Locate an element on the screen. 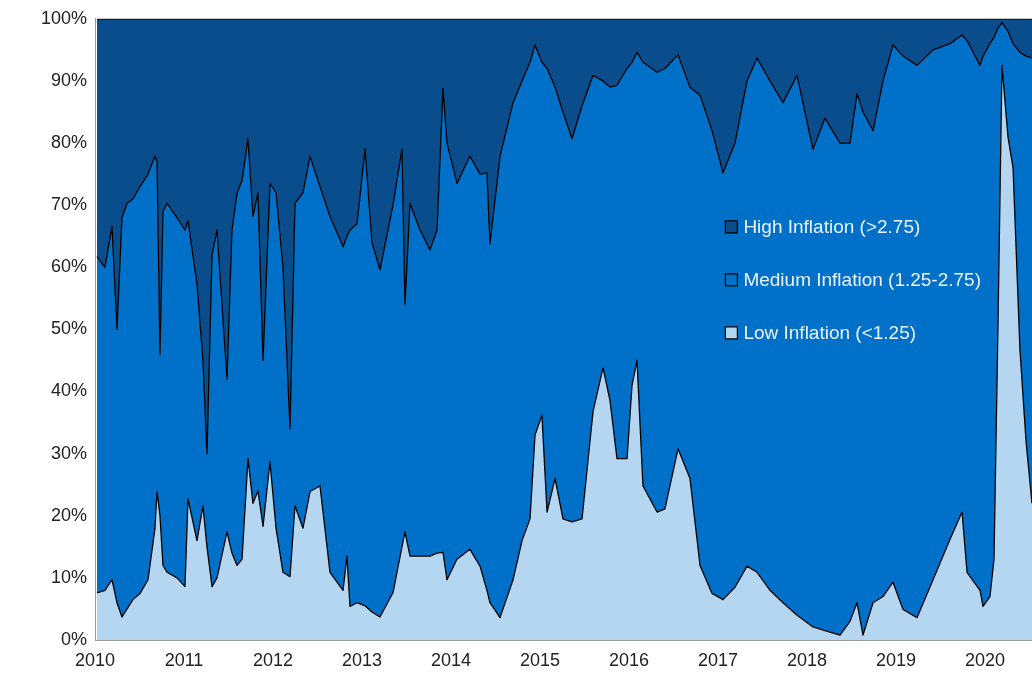 Image resolution: width=1032 pixels, height=686 pixels. x-tick-label: 2017 is located at coordinates (718, 659).